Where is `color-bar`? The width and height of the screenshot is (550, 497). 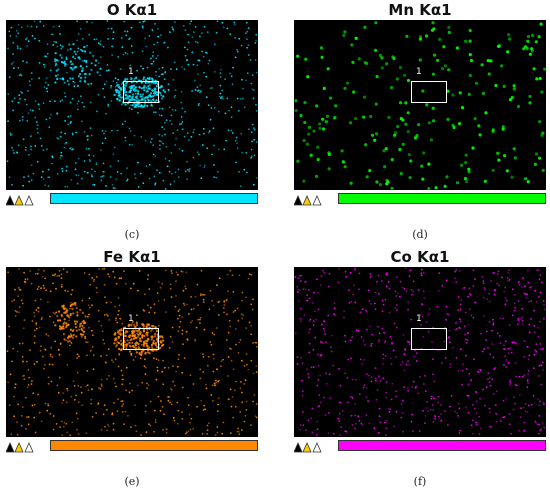
color-bar is located at coordinates (442, 445).